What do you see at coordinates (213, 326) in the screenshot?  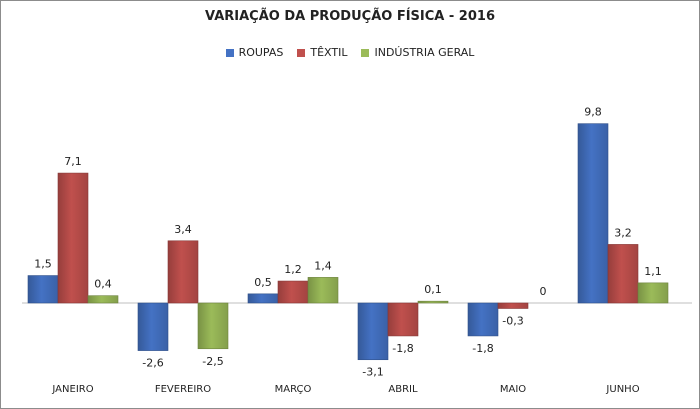 I see `bar-indústria-geral-fevereiro` at bounding box center [213, 326].